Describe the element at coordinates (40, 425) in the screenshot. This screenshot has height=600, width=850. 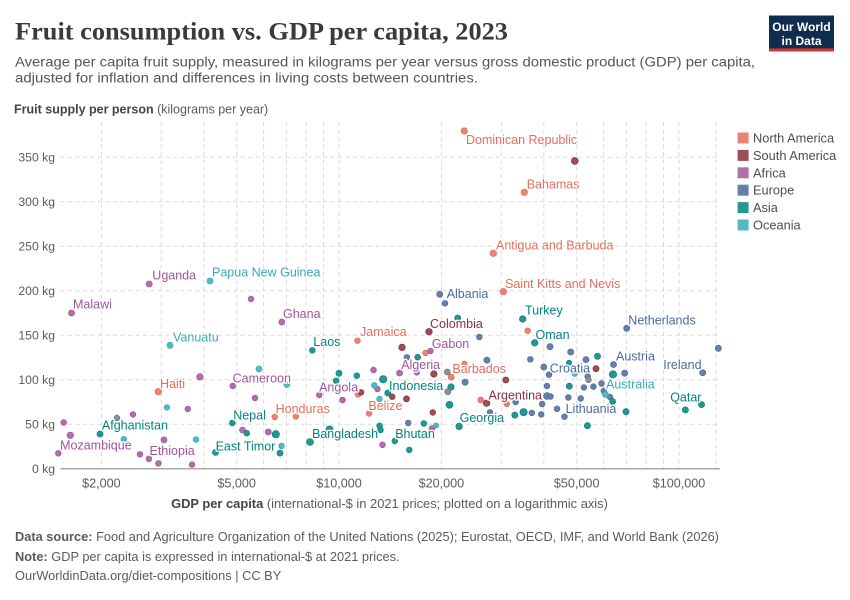
I see `svg-text: 50 kg` at that location.